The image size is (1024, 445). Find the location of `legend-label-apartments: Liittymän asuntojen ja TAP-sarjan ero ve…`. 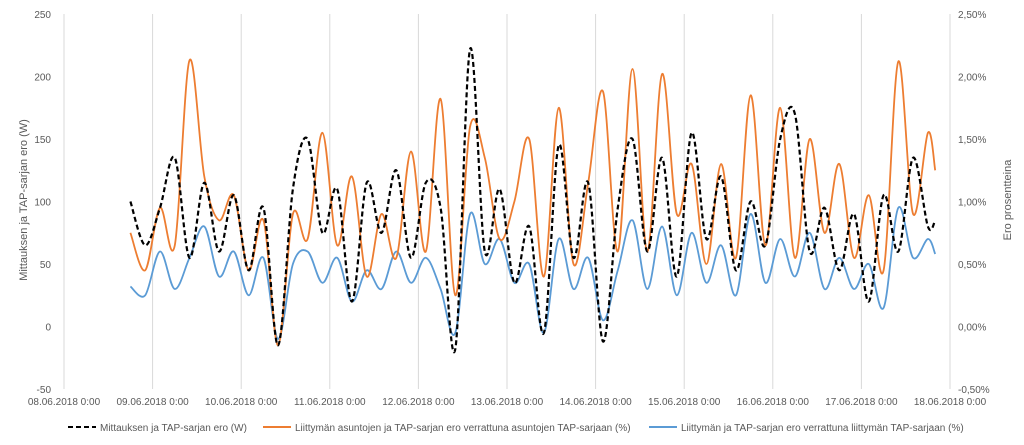

legend-label-apartments: Liittymän asuntojen ja TAP-sarjan ero ve… is located at coordinates (463, 428).